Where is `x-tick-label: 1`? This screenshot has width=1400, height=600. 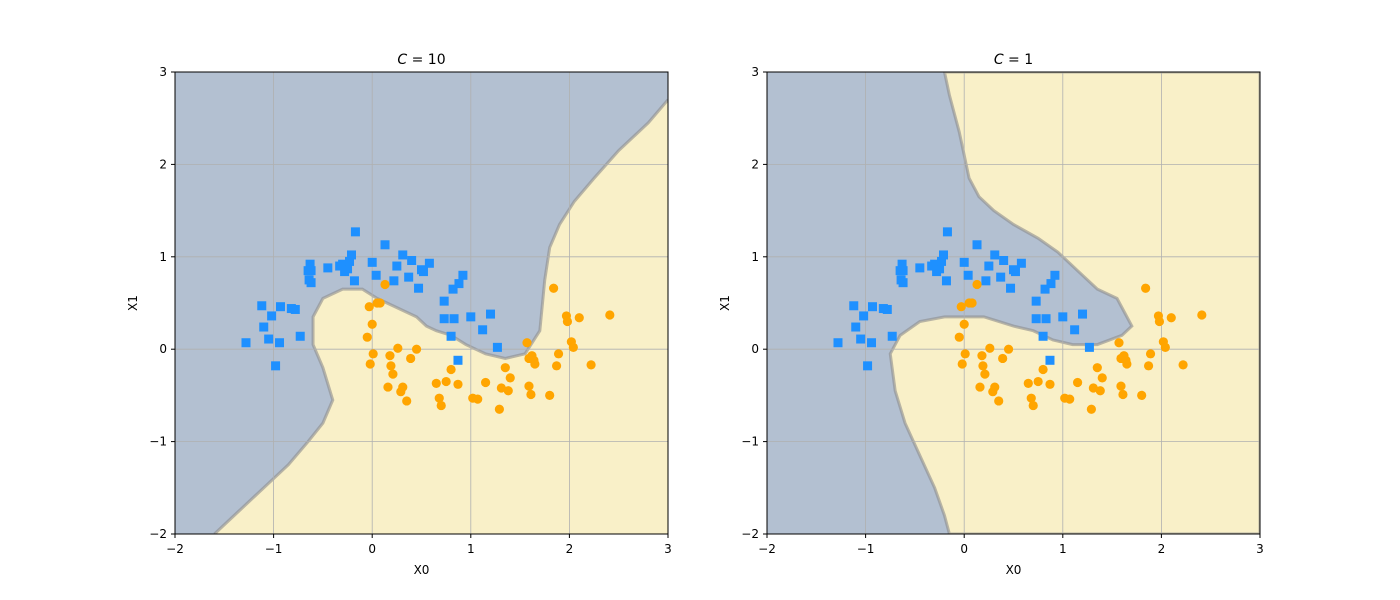 x-tick-label: 1 is located at coordinates (471, 549).